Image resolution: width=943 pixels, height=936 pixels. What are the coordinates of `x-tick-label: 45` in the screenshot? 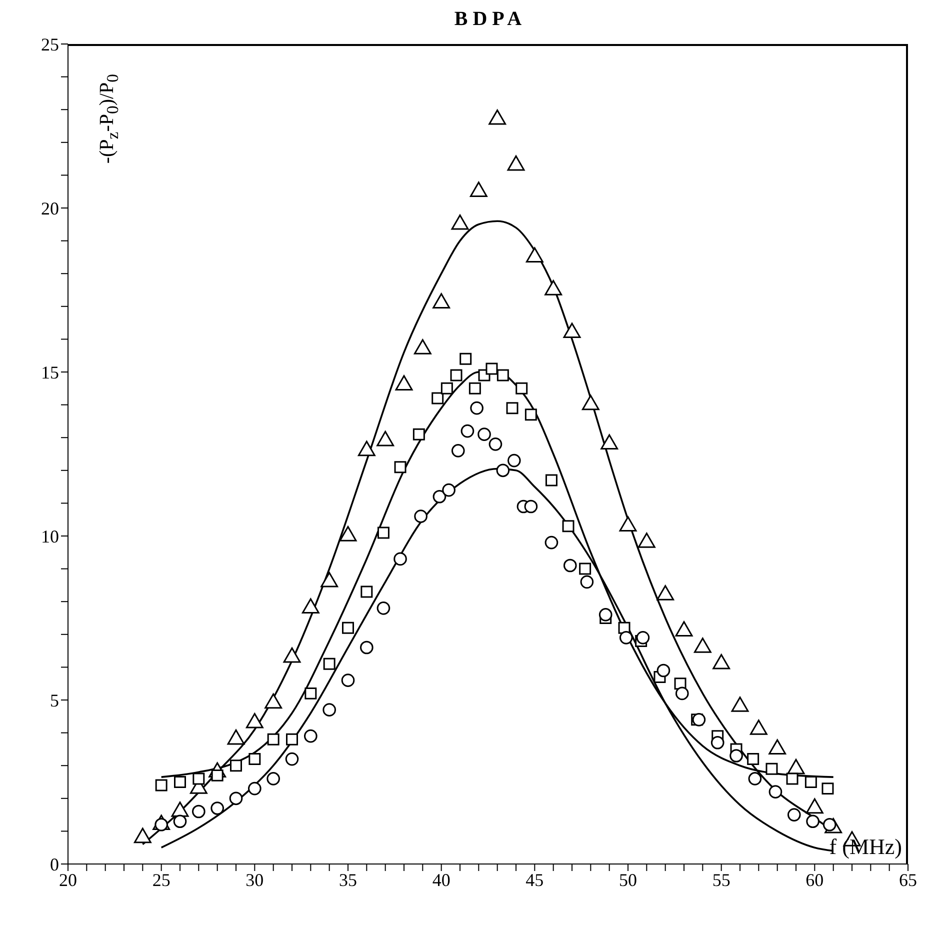 It's located at (535, 880).